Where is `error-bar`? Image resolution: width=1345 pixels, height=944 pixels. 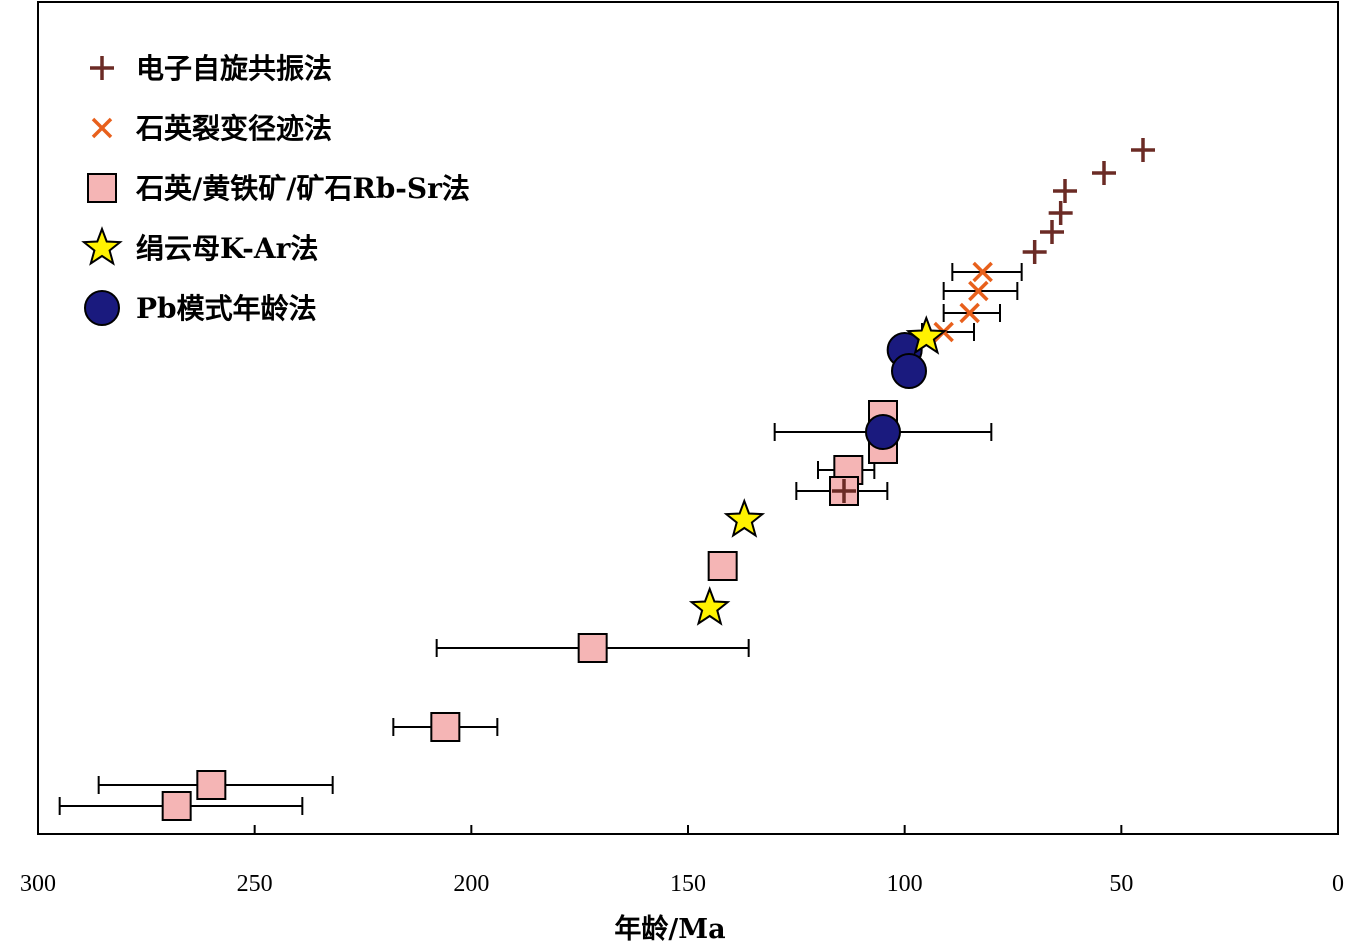
error-bar is located at coordinates (987, 272).